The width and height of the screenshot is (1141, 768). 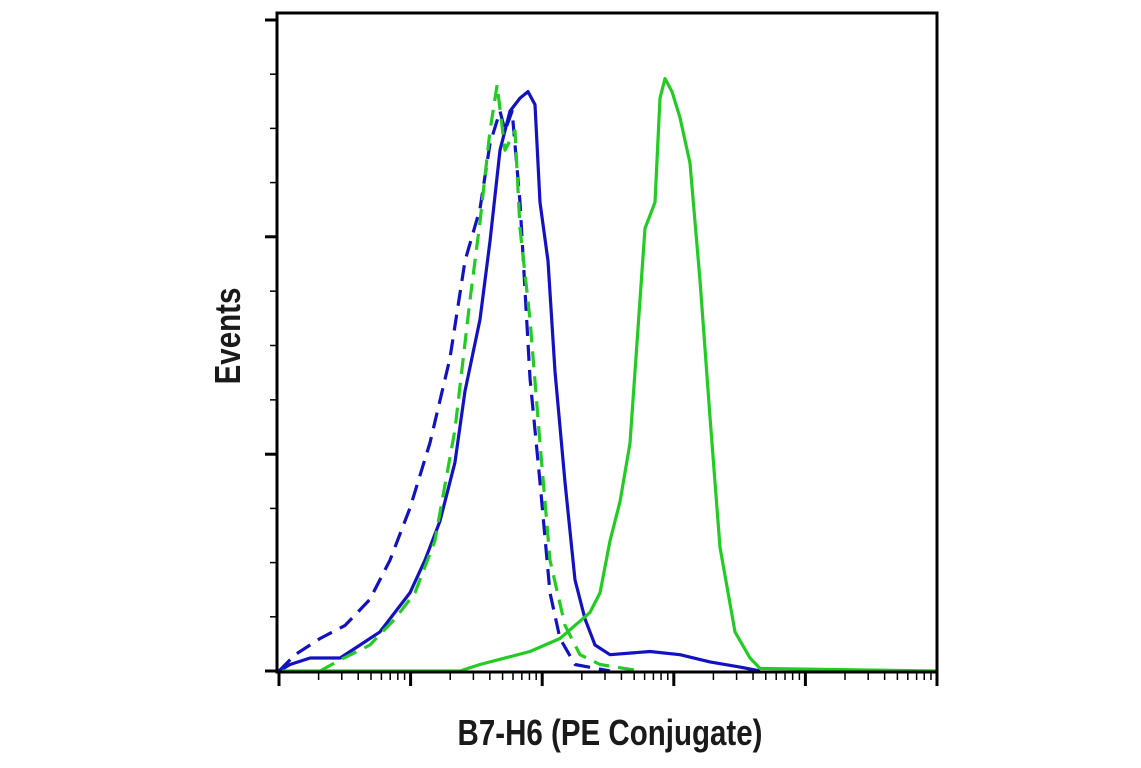 What do you see at coordinates (610, 732) in the screenshot?
I see `x-axis-label: B7-H6 (PE Conjugate)` at bounding box center [610, 732].